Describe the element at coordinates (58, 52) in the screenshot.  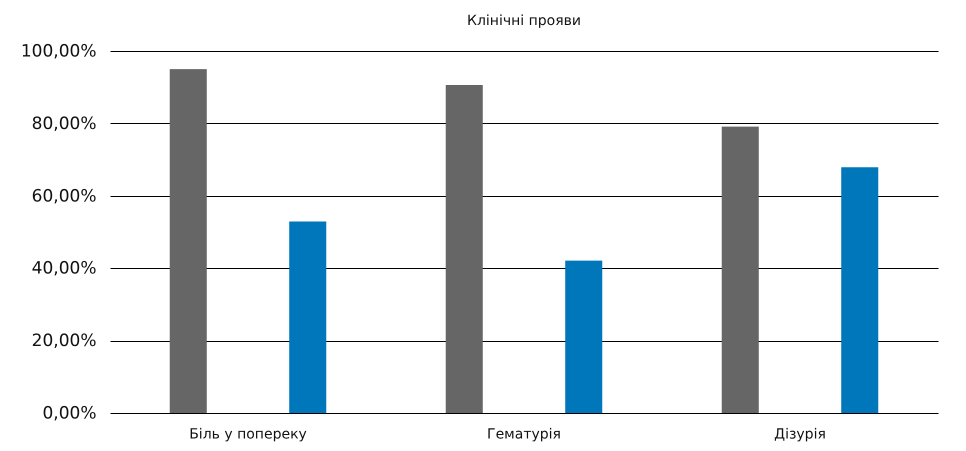
I see `y-tick-label: 100,00%` at that location.